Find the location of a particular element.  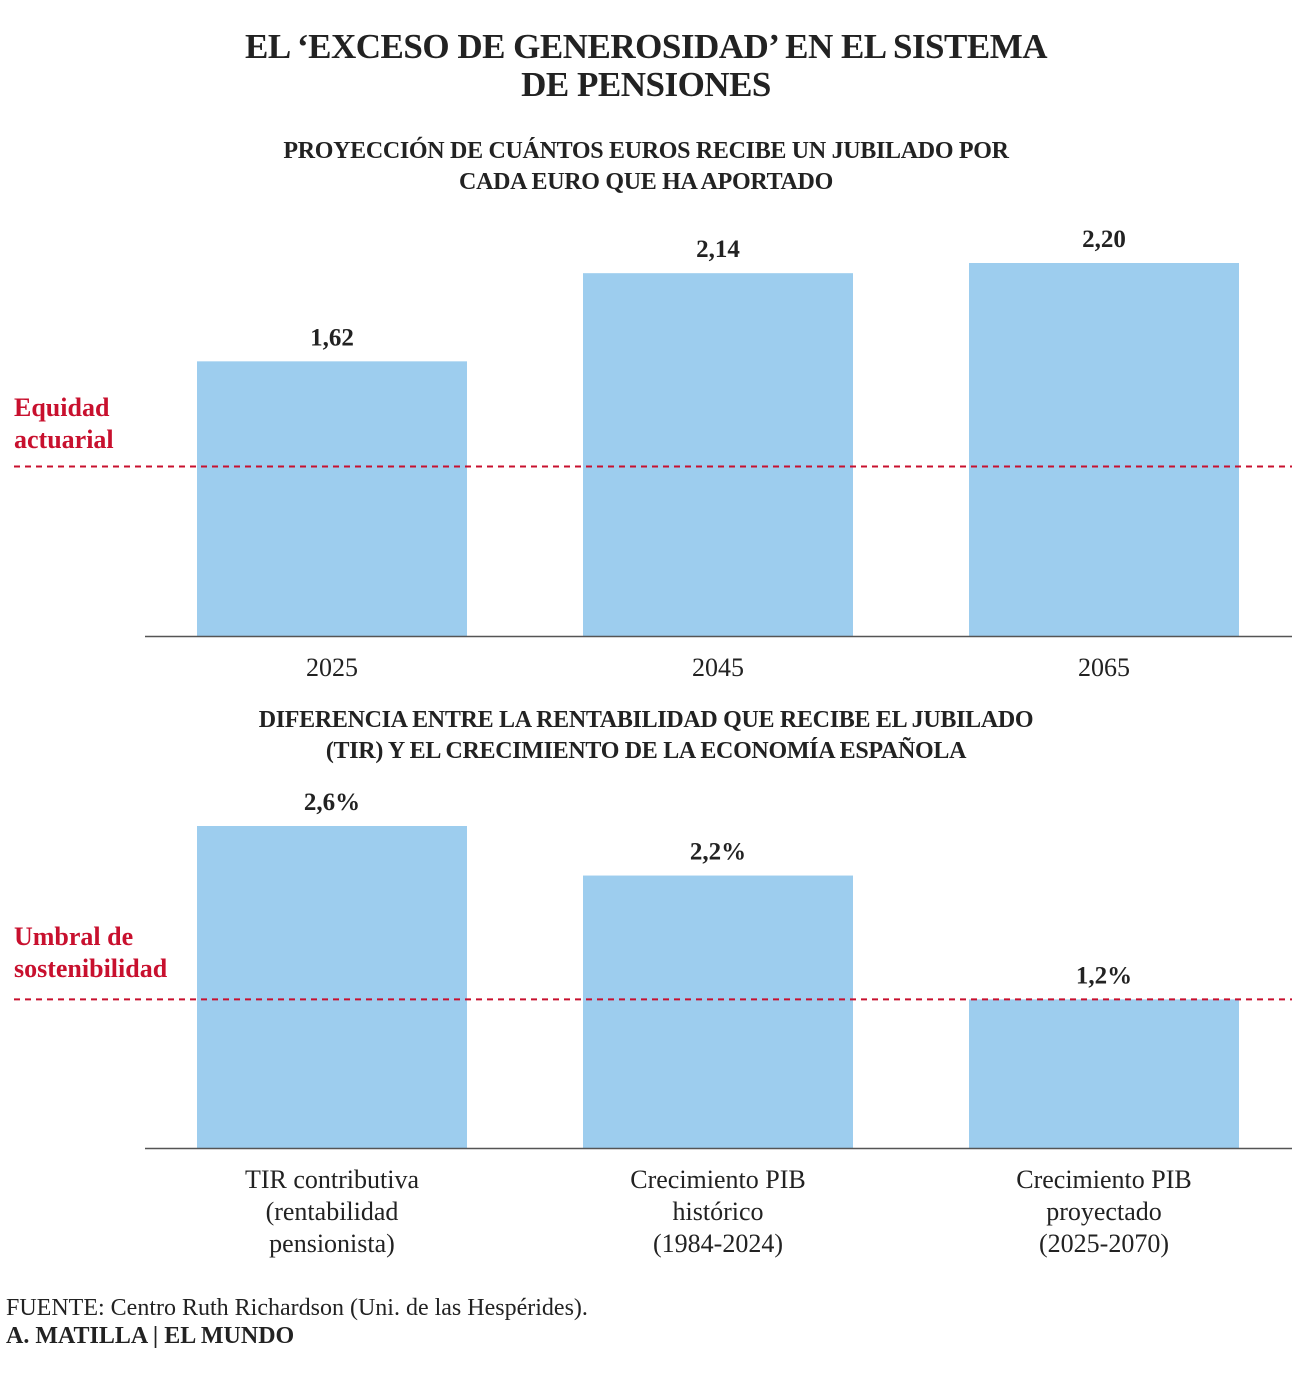

chart-2-category-label-2-line-3: (1984-2024) is located at coordinates (718, 1243).